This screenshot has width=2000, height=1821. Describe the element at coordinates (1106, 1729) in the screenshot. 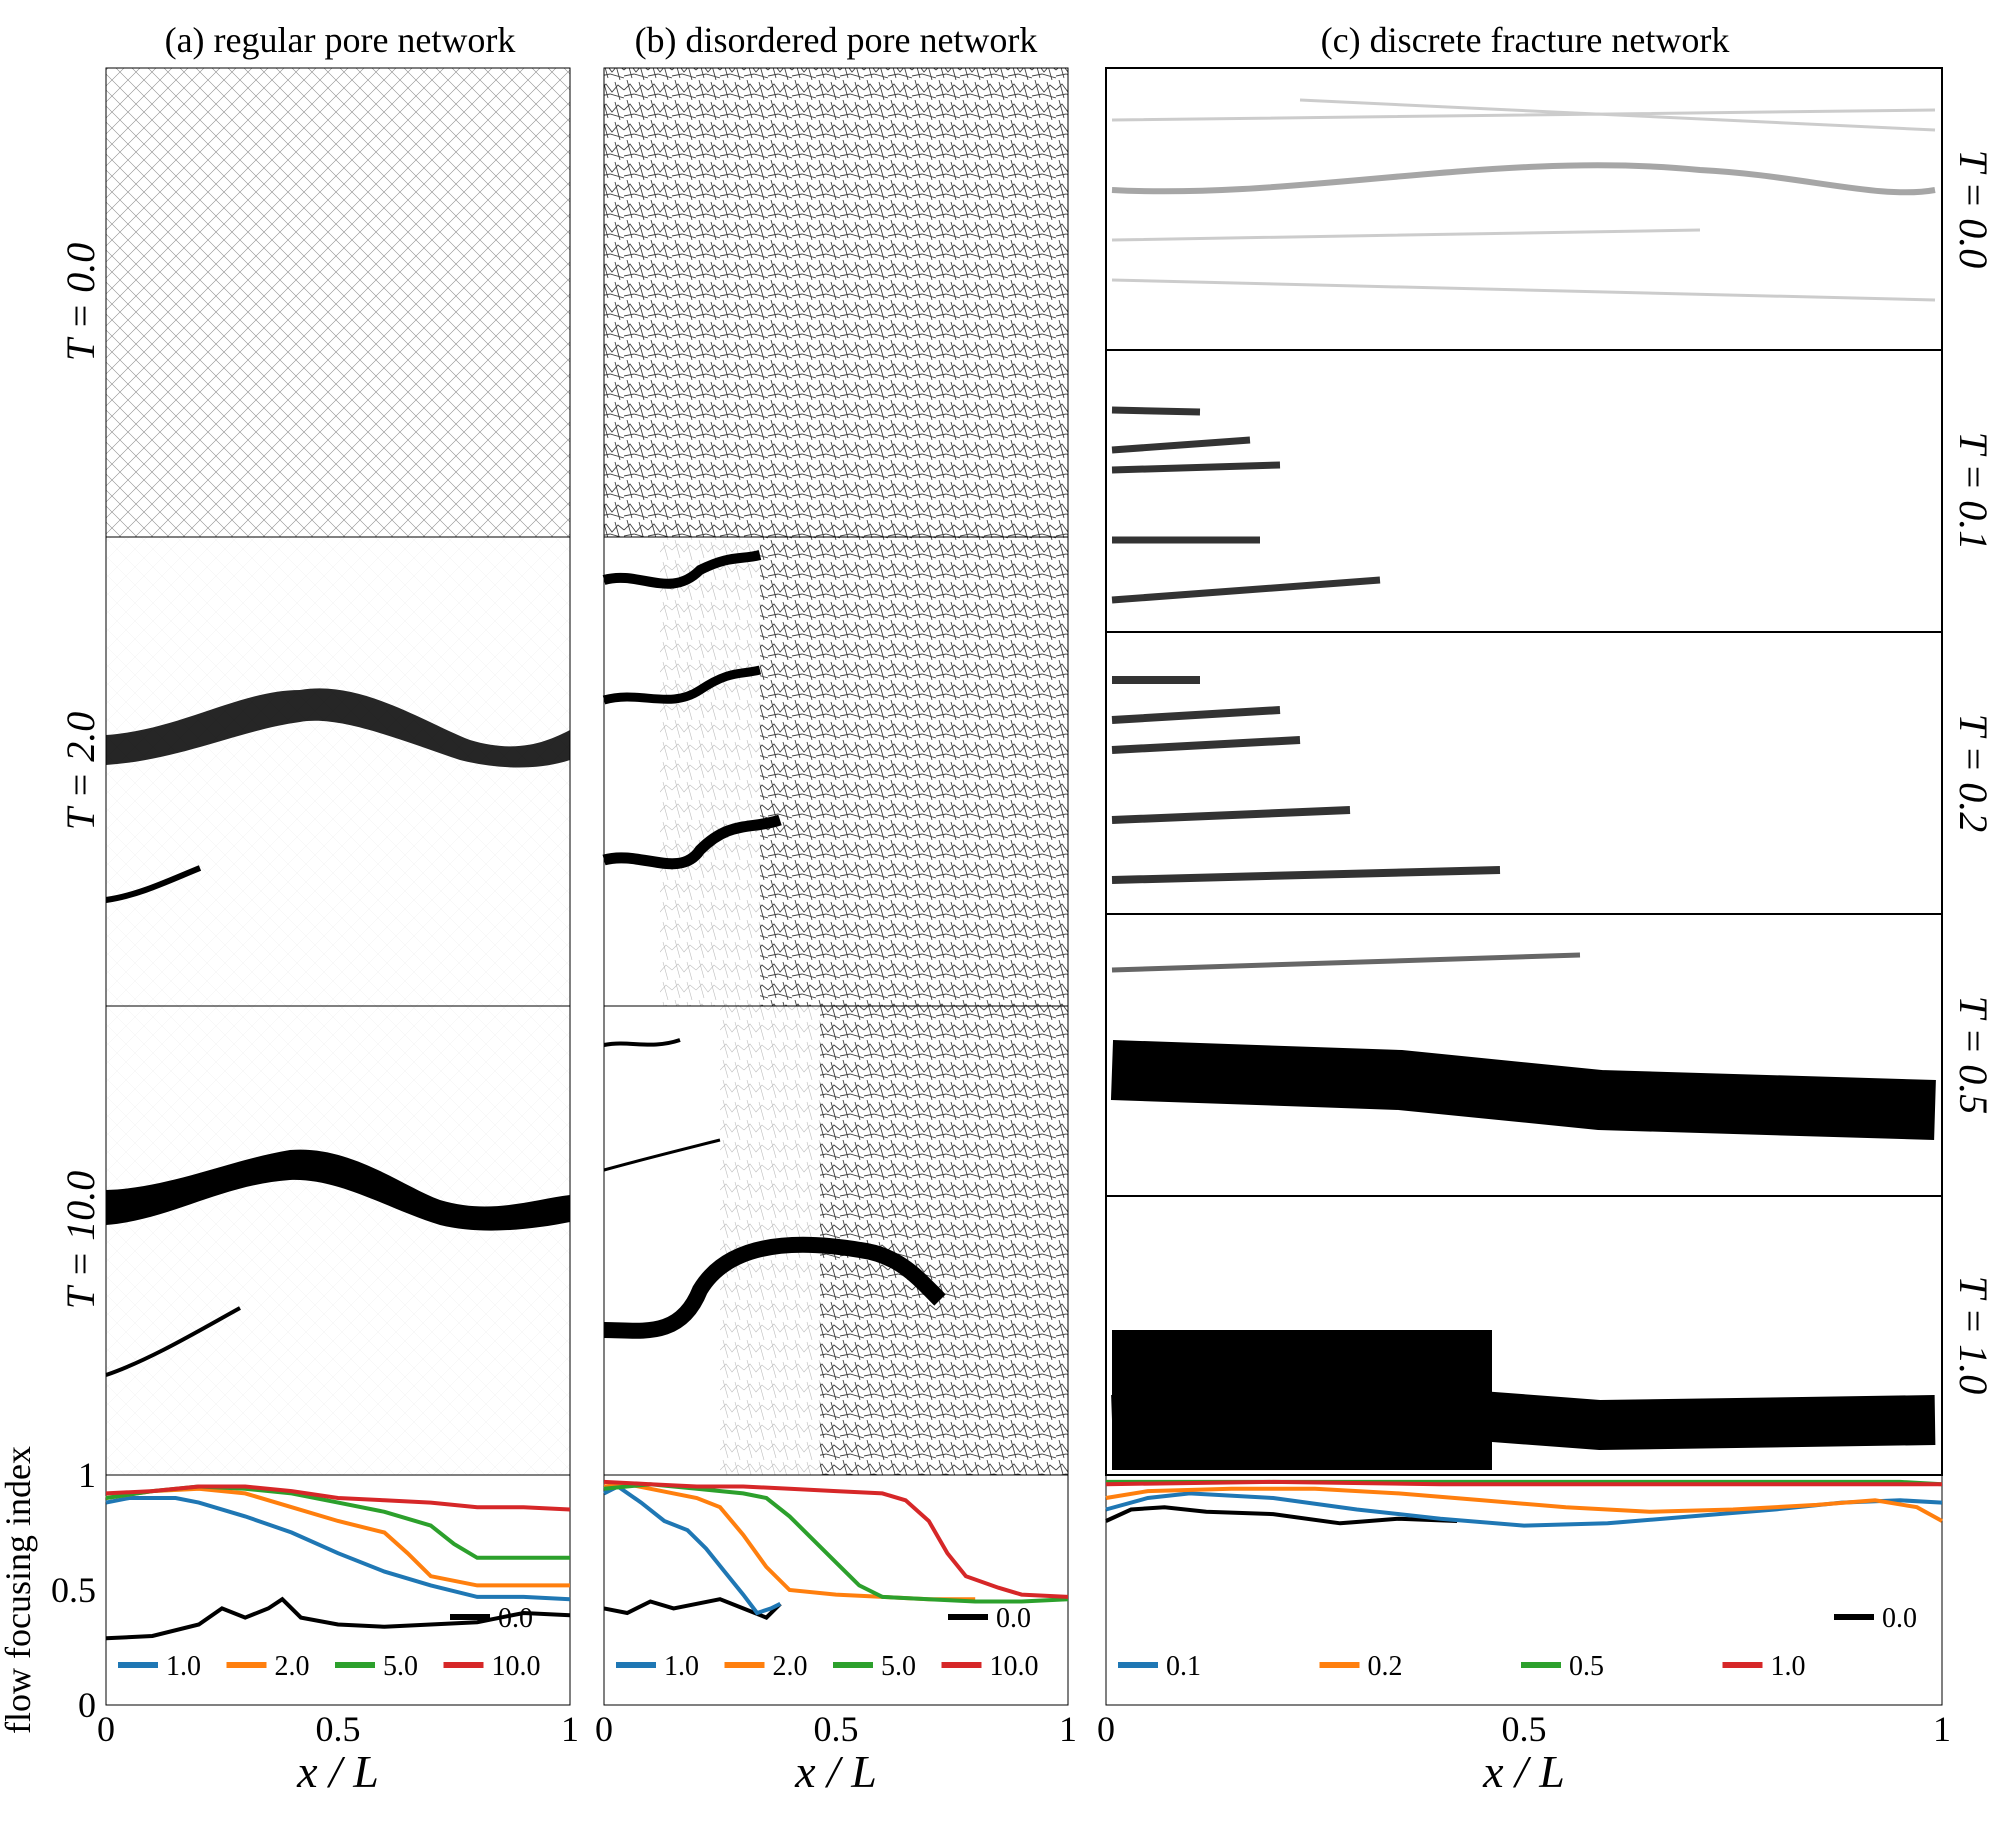

I see `x-tick-c-0: 0` at that location.